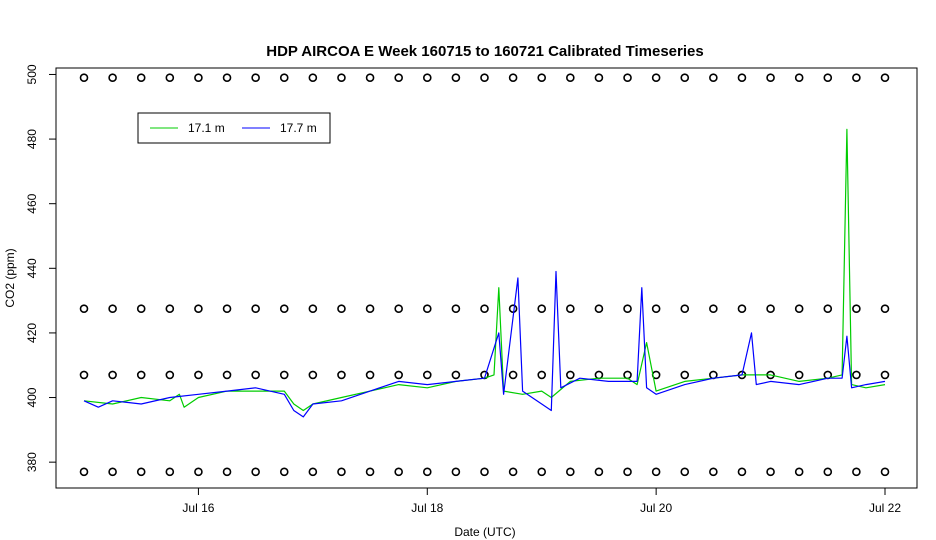 The image size is (936, 540). What do you see at coordinates (32, 397) in the screenshot?
I see `y-tick-label: 400` at bounding box center [32, 397].